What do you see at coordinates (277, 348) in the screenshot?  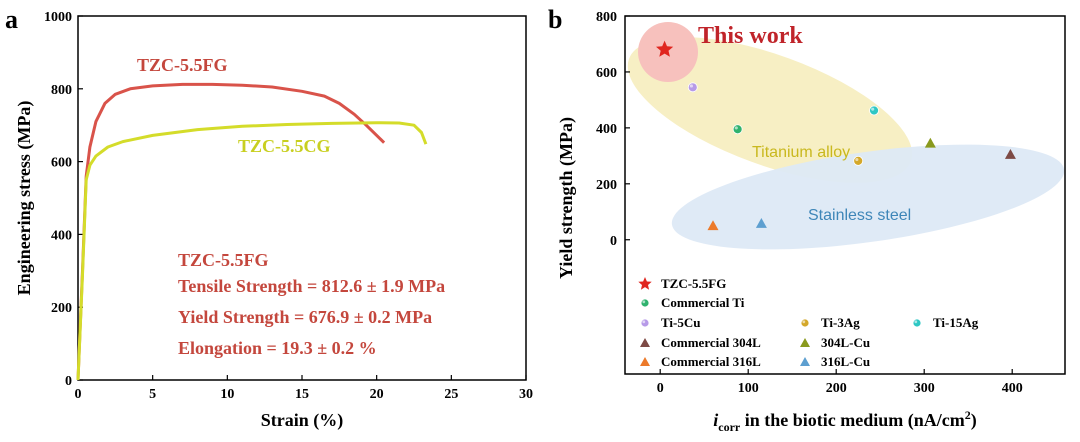 I see `annotation-elongation: Elongation = 19.3 ± 0.2 %` at bounding box center [277, 348].